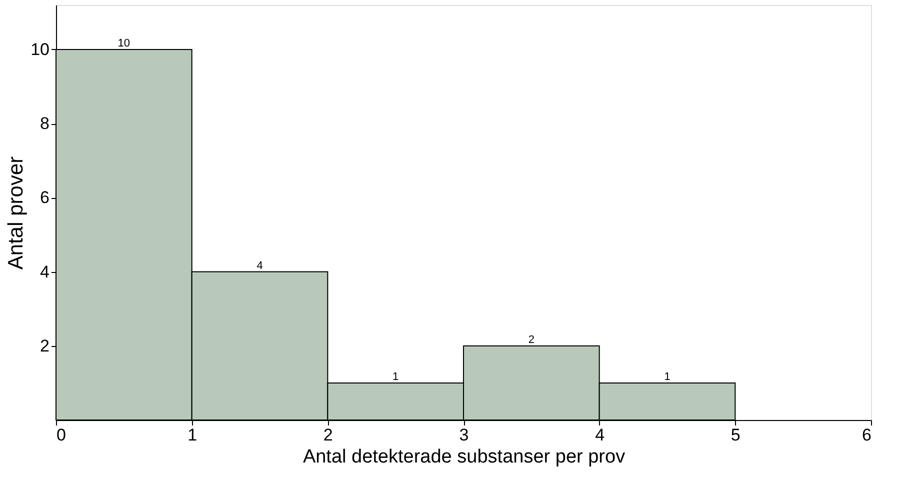 The width and height of the screenshot is (912, 482). What do you see at coordinates (61, 435) in the screenshot?
I see `x-tick-label: 0` at bounding box center [61, 435].